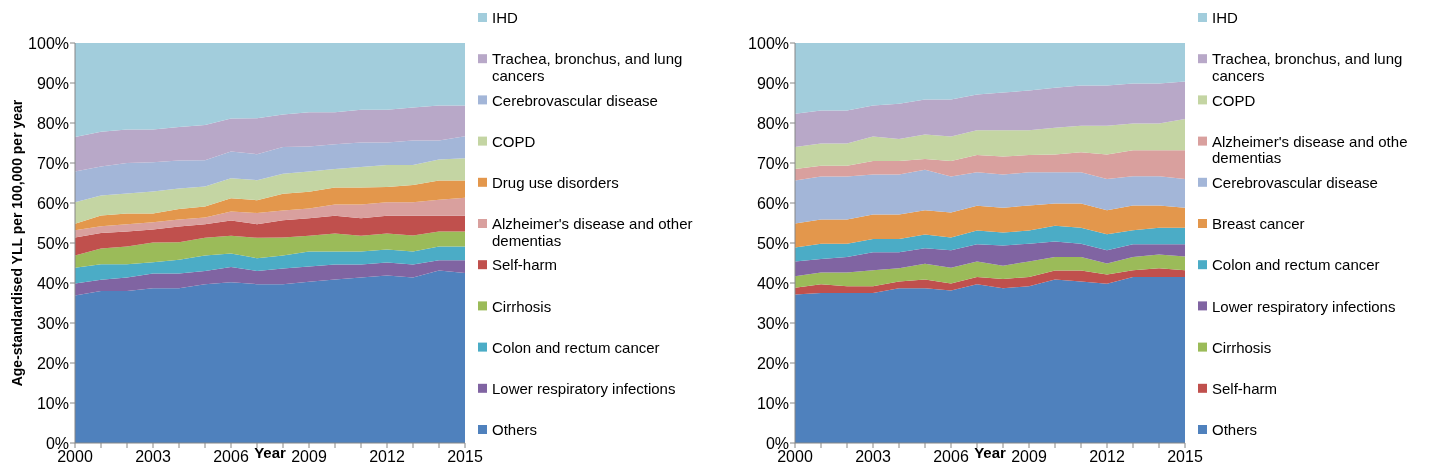 This screenshot has width=1445, height=464. Describe the element at coordinates (592, 232) in the screenshot. I see `legend-label: Alzheimer's disease and other dementias` at that location.